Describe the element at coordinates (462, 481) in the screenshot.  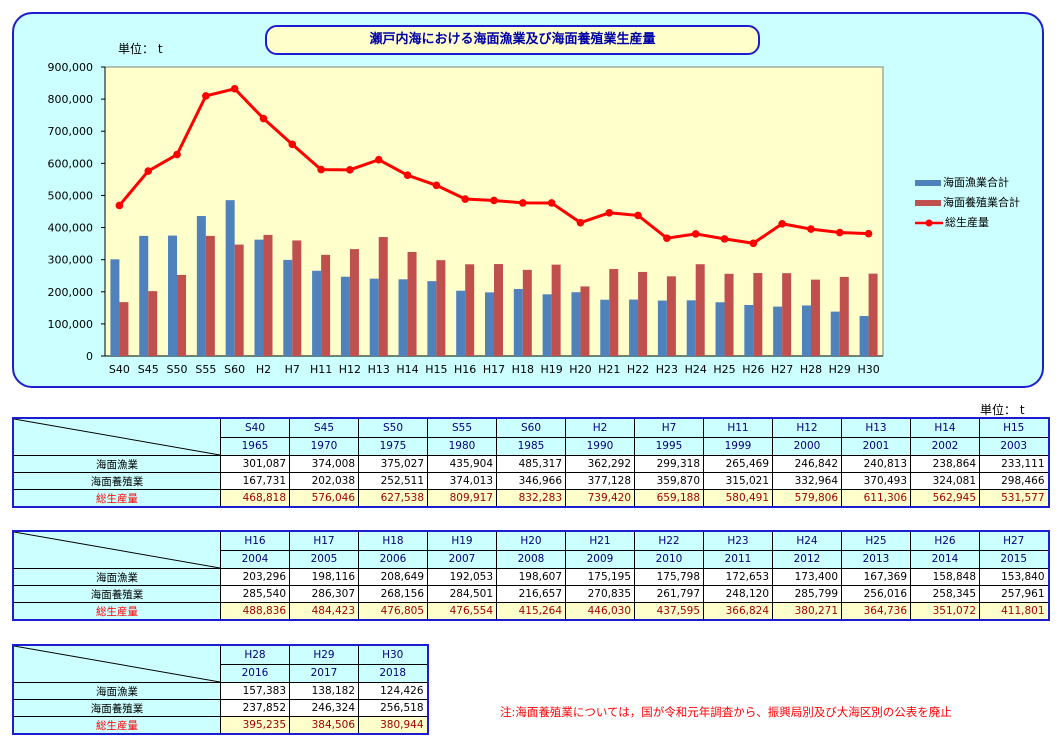
I see `table-cell: 374,013` at that location.